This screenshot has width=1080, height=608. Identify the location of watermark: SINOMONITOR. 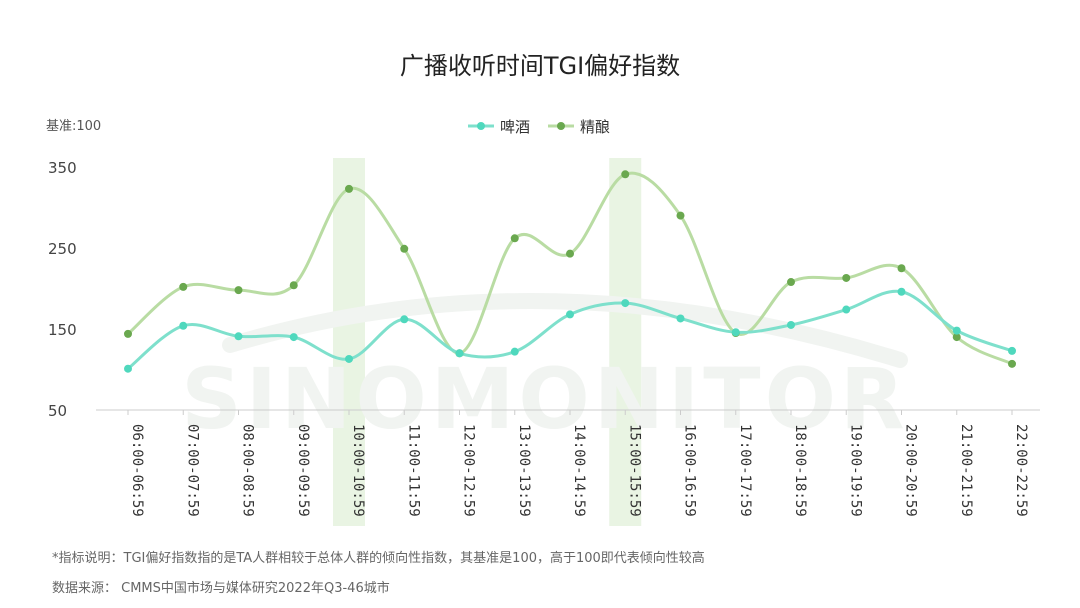
(544, 399).